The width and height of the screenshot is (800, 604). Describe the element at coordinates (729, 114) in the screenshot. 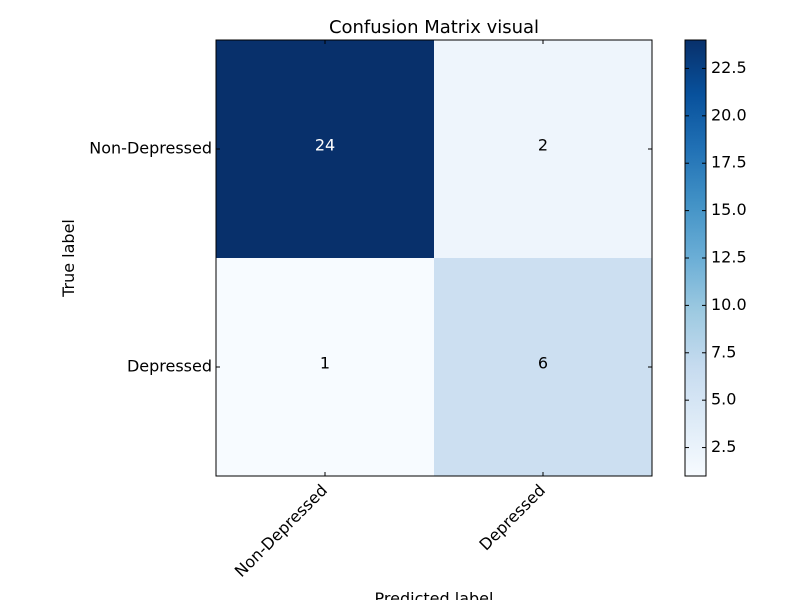

I see `colorbar-tick-label-7: 20.0` at that location.